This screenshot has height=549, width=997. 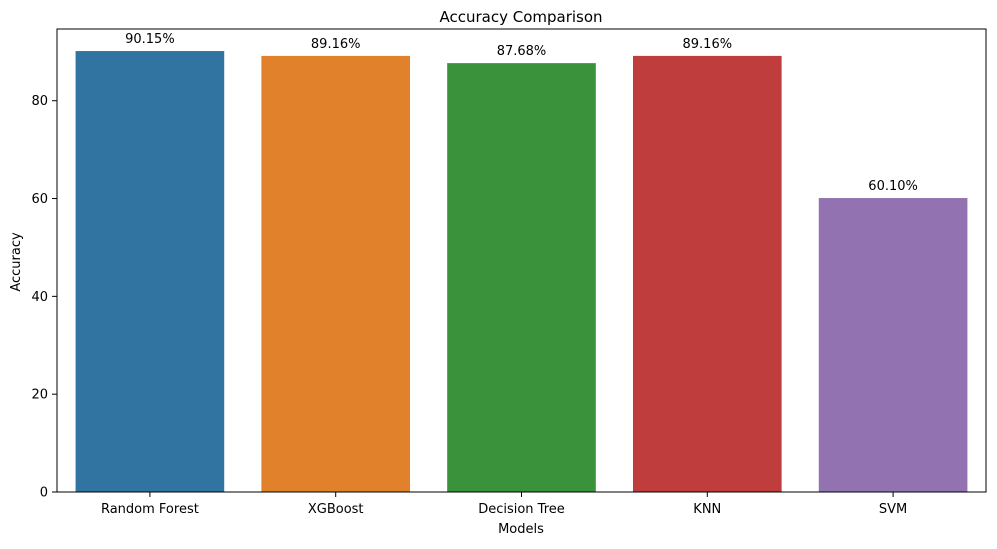 I want to click on bar-xgboost, so click(x=336, y=273).